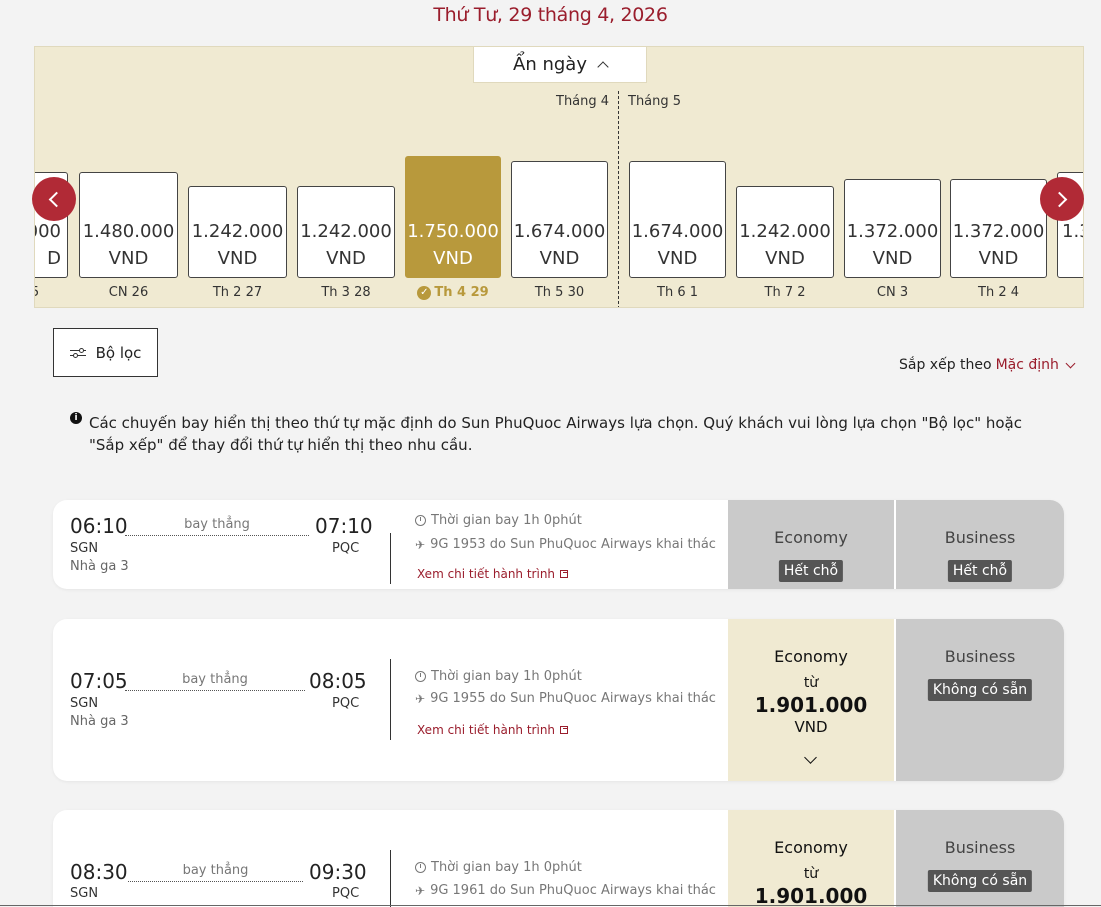 This screenshot has height=907, width=1101. I want to click on flight-number-text: 9G 1955 do Sun PhuQuoc Airways khai thác, so click(573, 698).